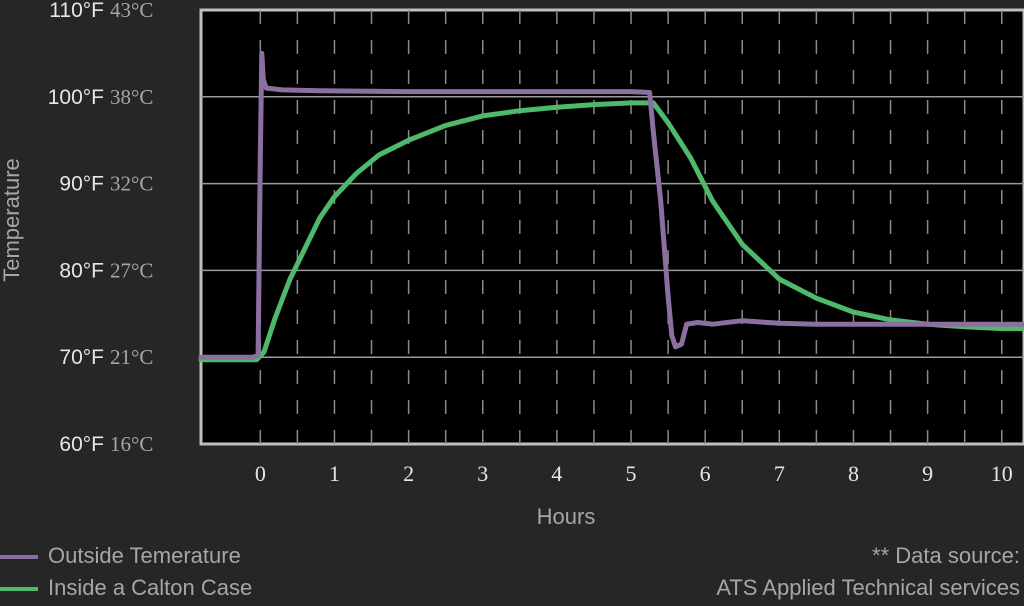 The height and width of the screenshot is (606, 1024). I want to click on data-source-line2: ATS Applied Technical services, so click(868, 587).